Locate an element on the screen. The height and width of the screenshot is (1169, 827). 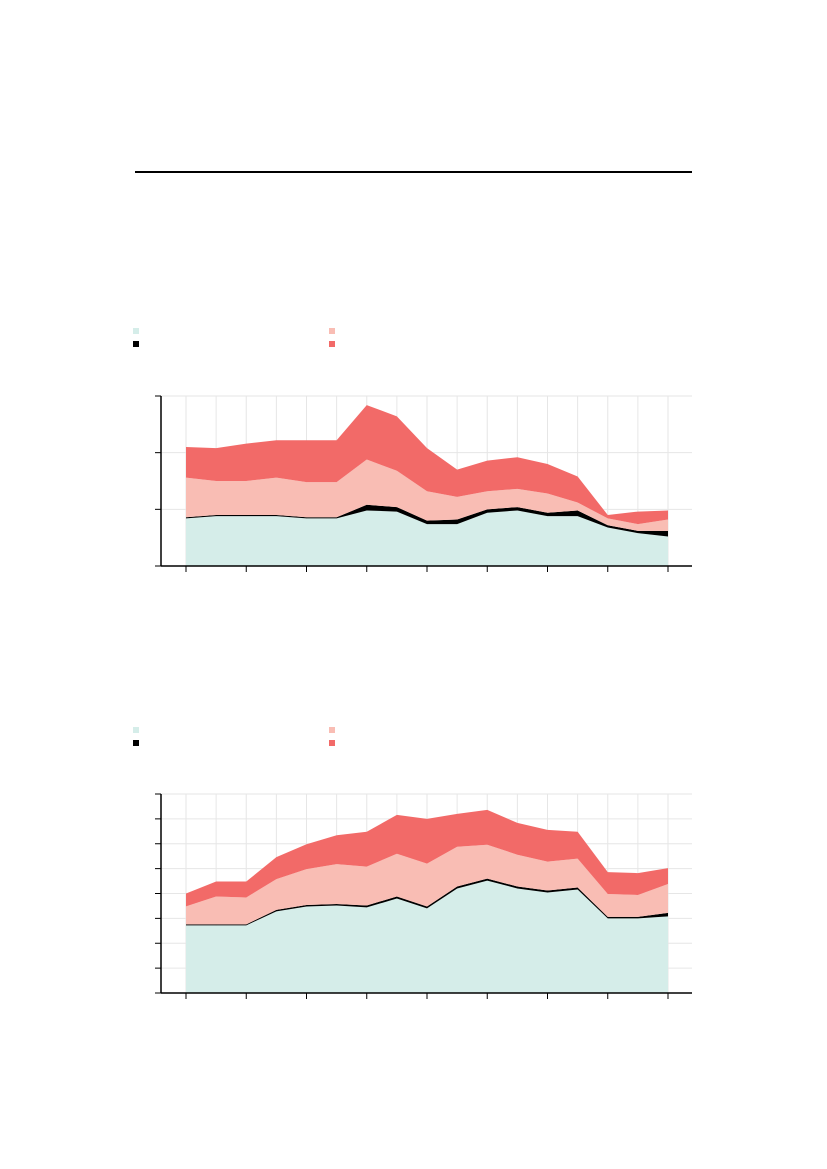
top-rule is located at coordinates (413, 172).